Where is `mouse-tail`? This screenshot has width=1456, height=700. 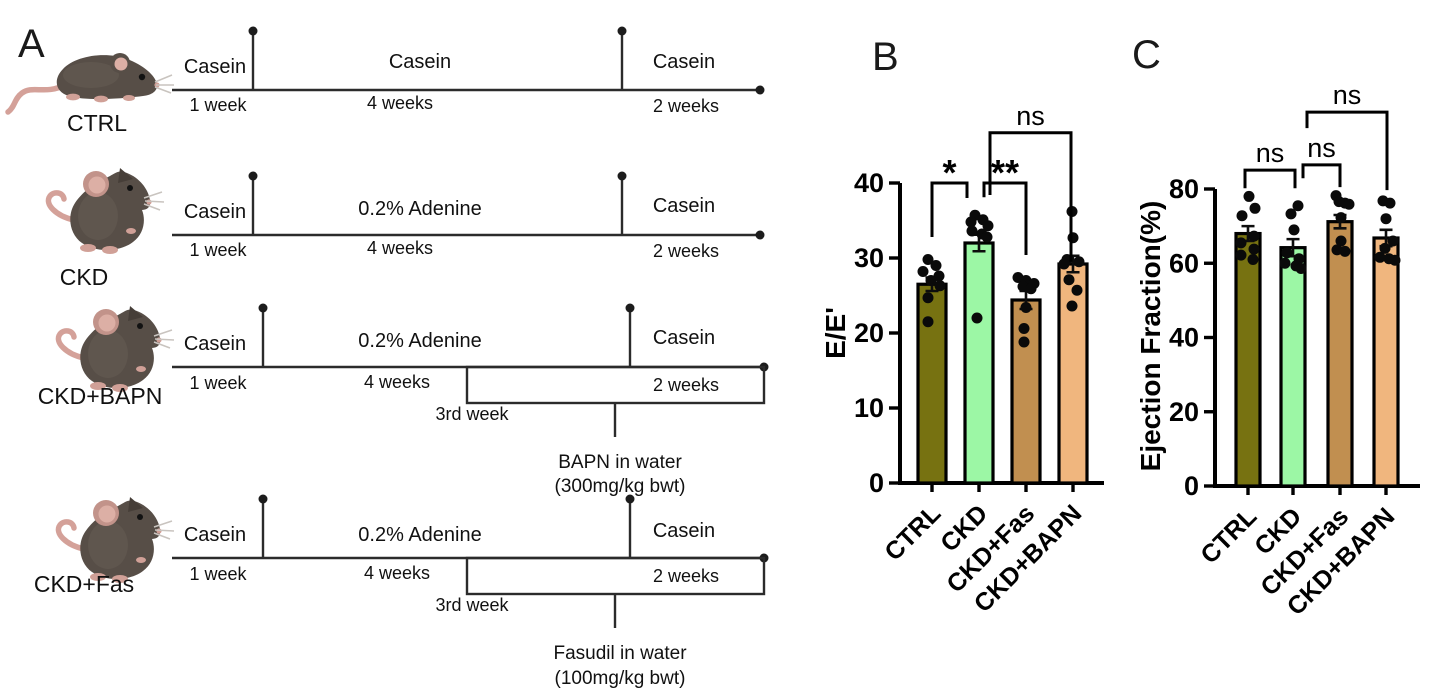
mouse-tail is located at coordinates (36, 98).